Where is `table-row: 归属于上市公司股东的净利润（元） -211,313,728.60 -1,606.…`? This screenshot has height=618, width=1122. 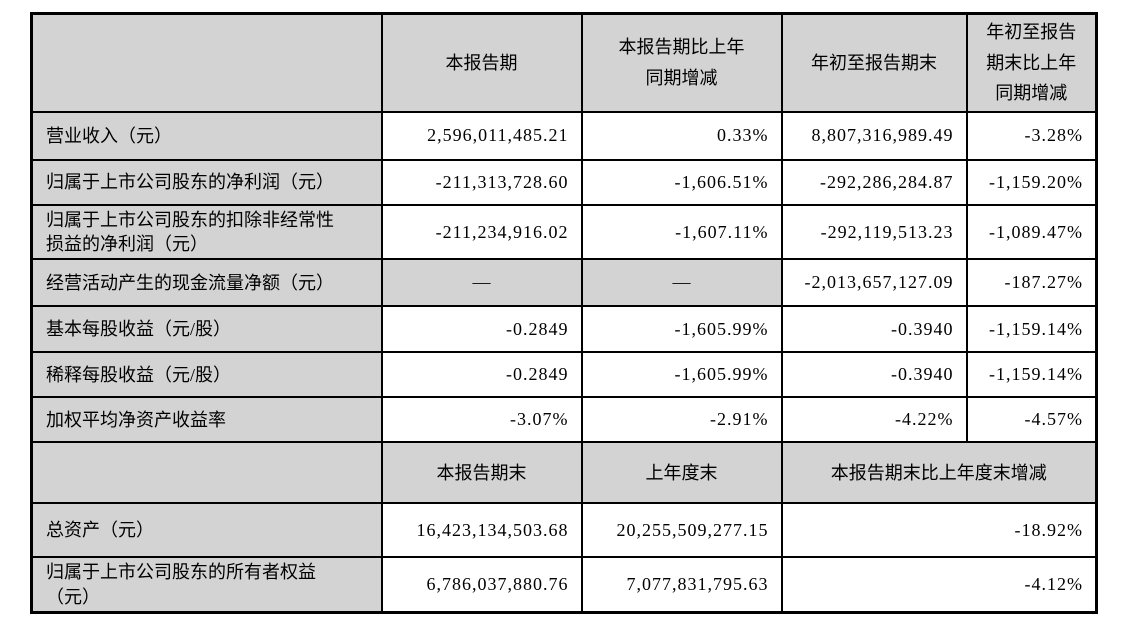
table-row: 归属于上市公司股东的净利润（元） -211,313,728.60 -1,606.… is located at coordinates (564, 182).